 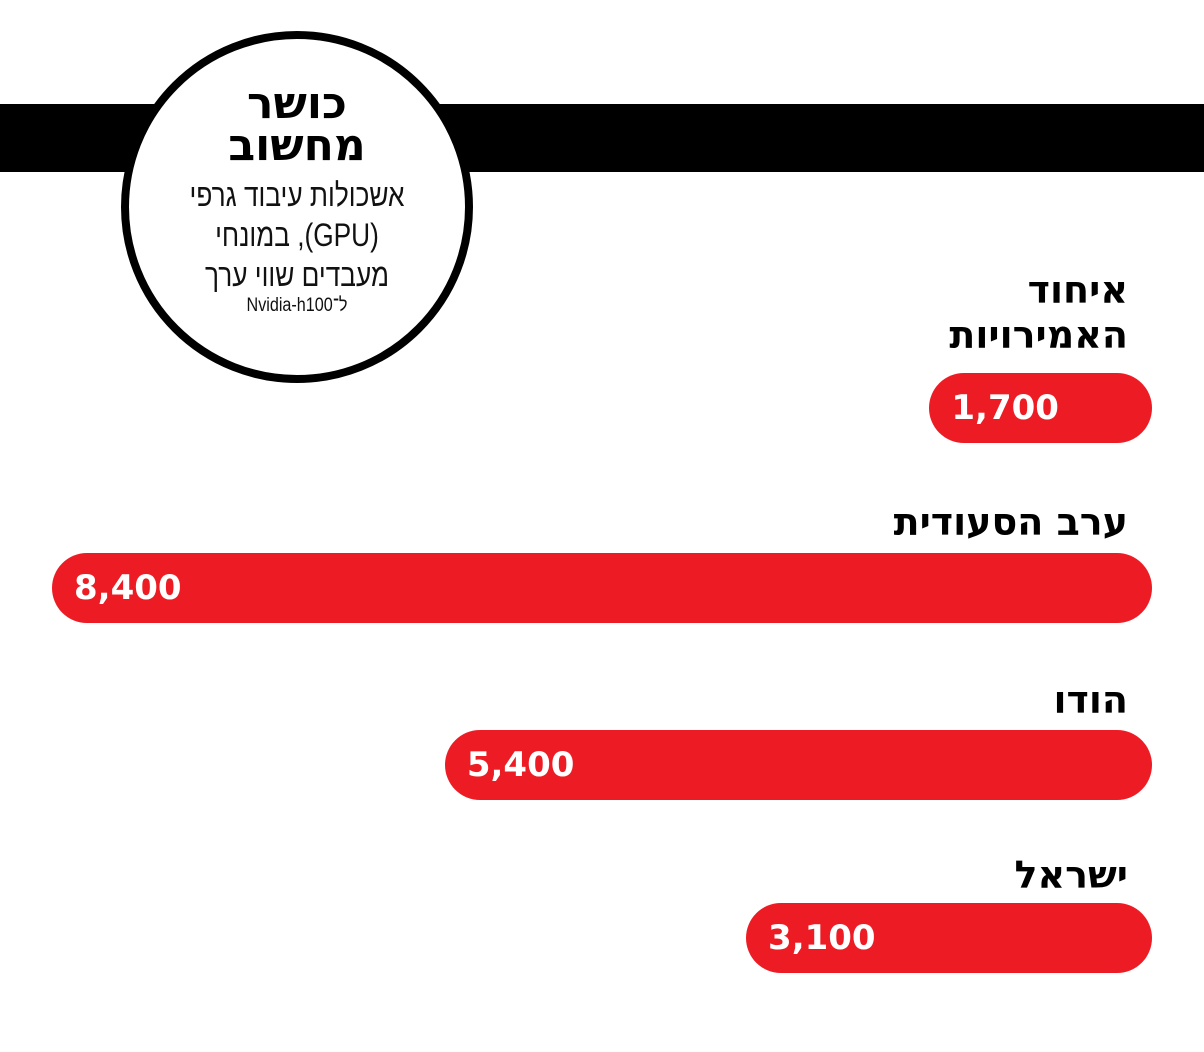 I want to click on category-label: איחוד, so click(x=1077, y=290).